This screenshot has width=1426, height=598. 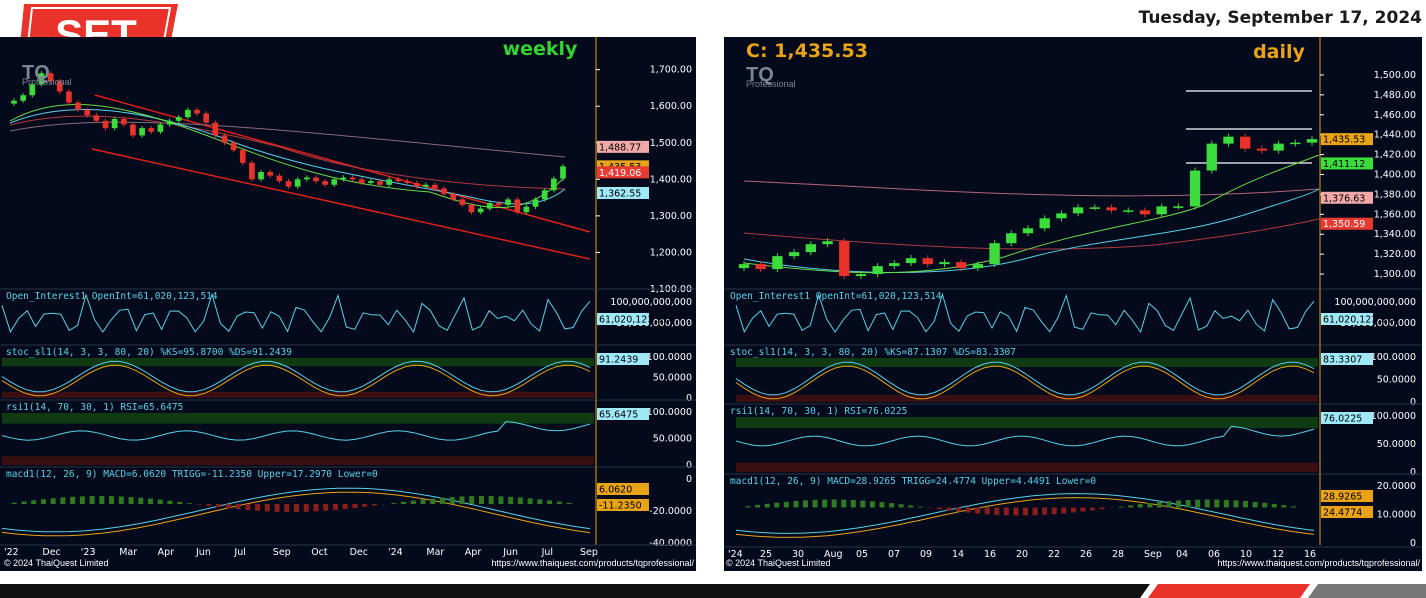 I want to click on date-tick-label: Jul, so click(x=547, y=552).